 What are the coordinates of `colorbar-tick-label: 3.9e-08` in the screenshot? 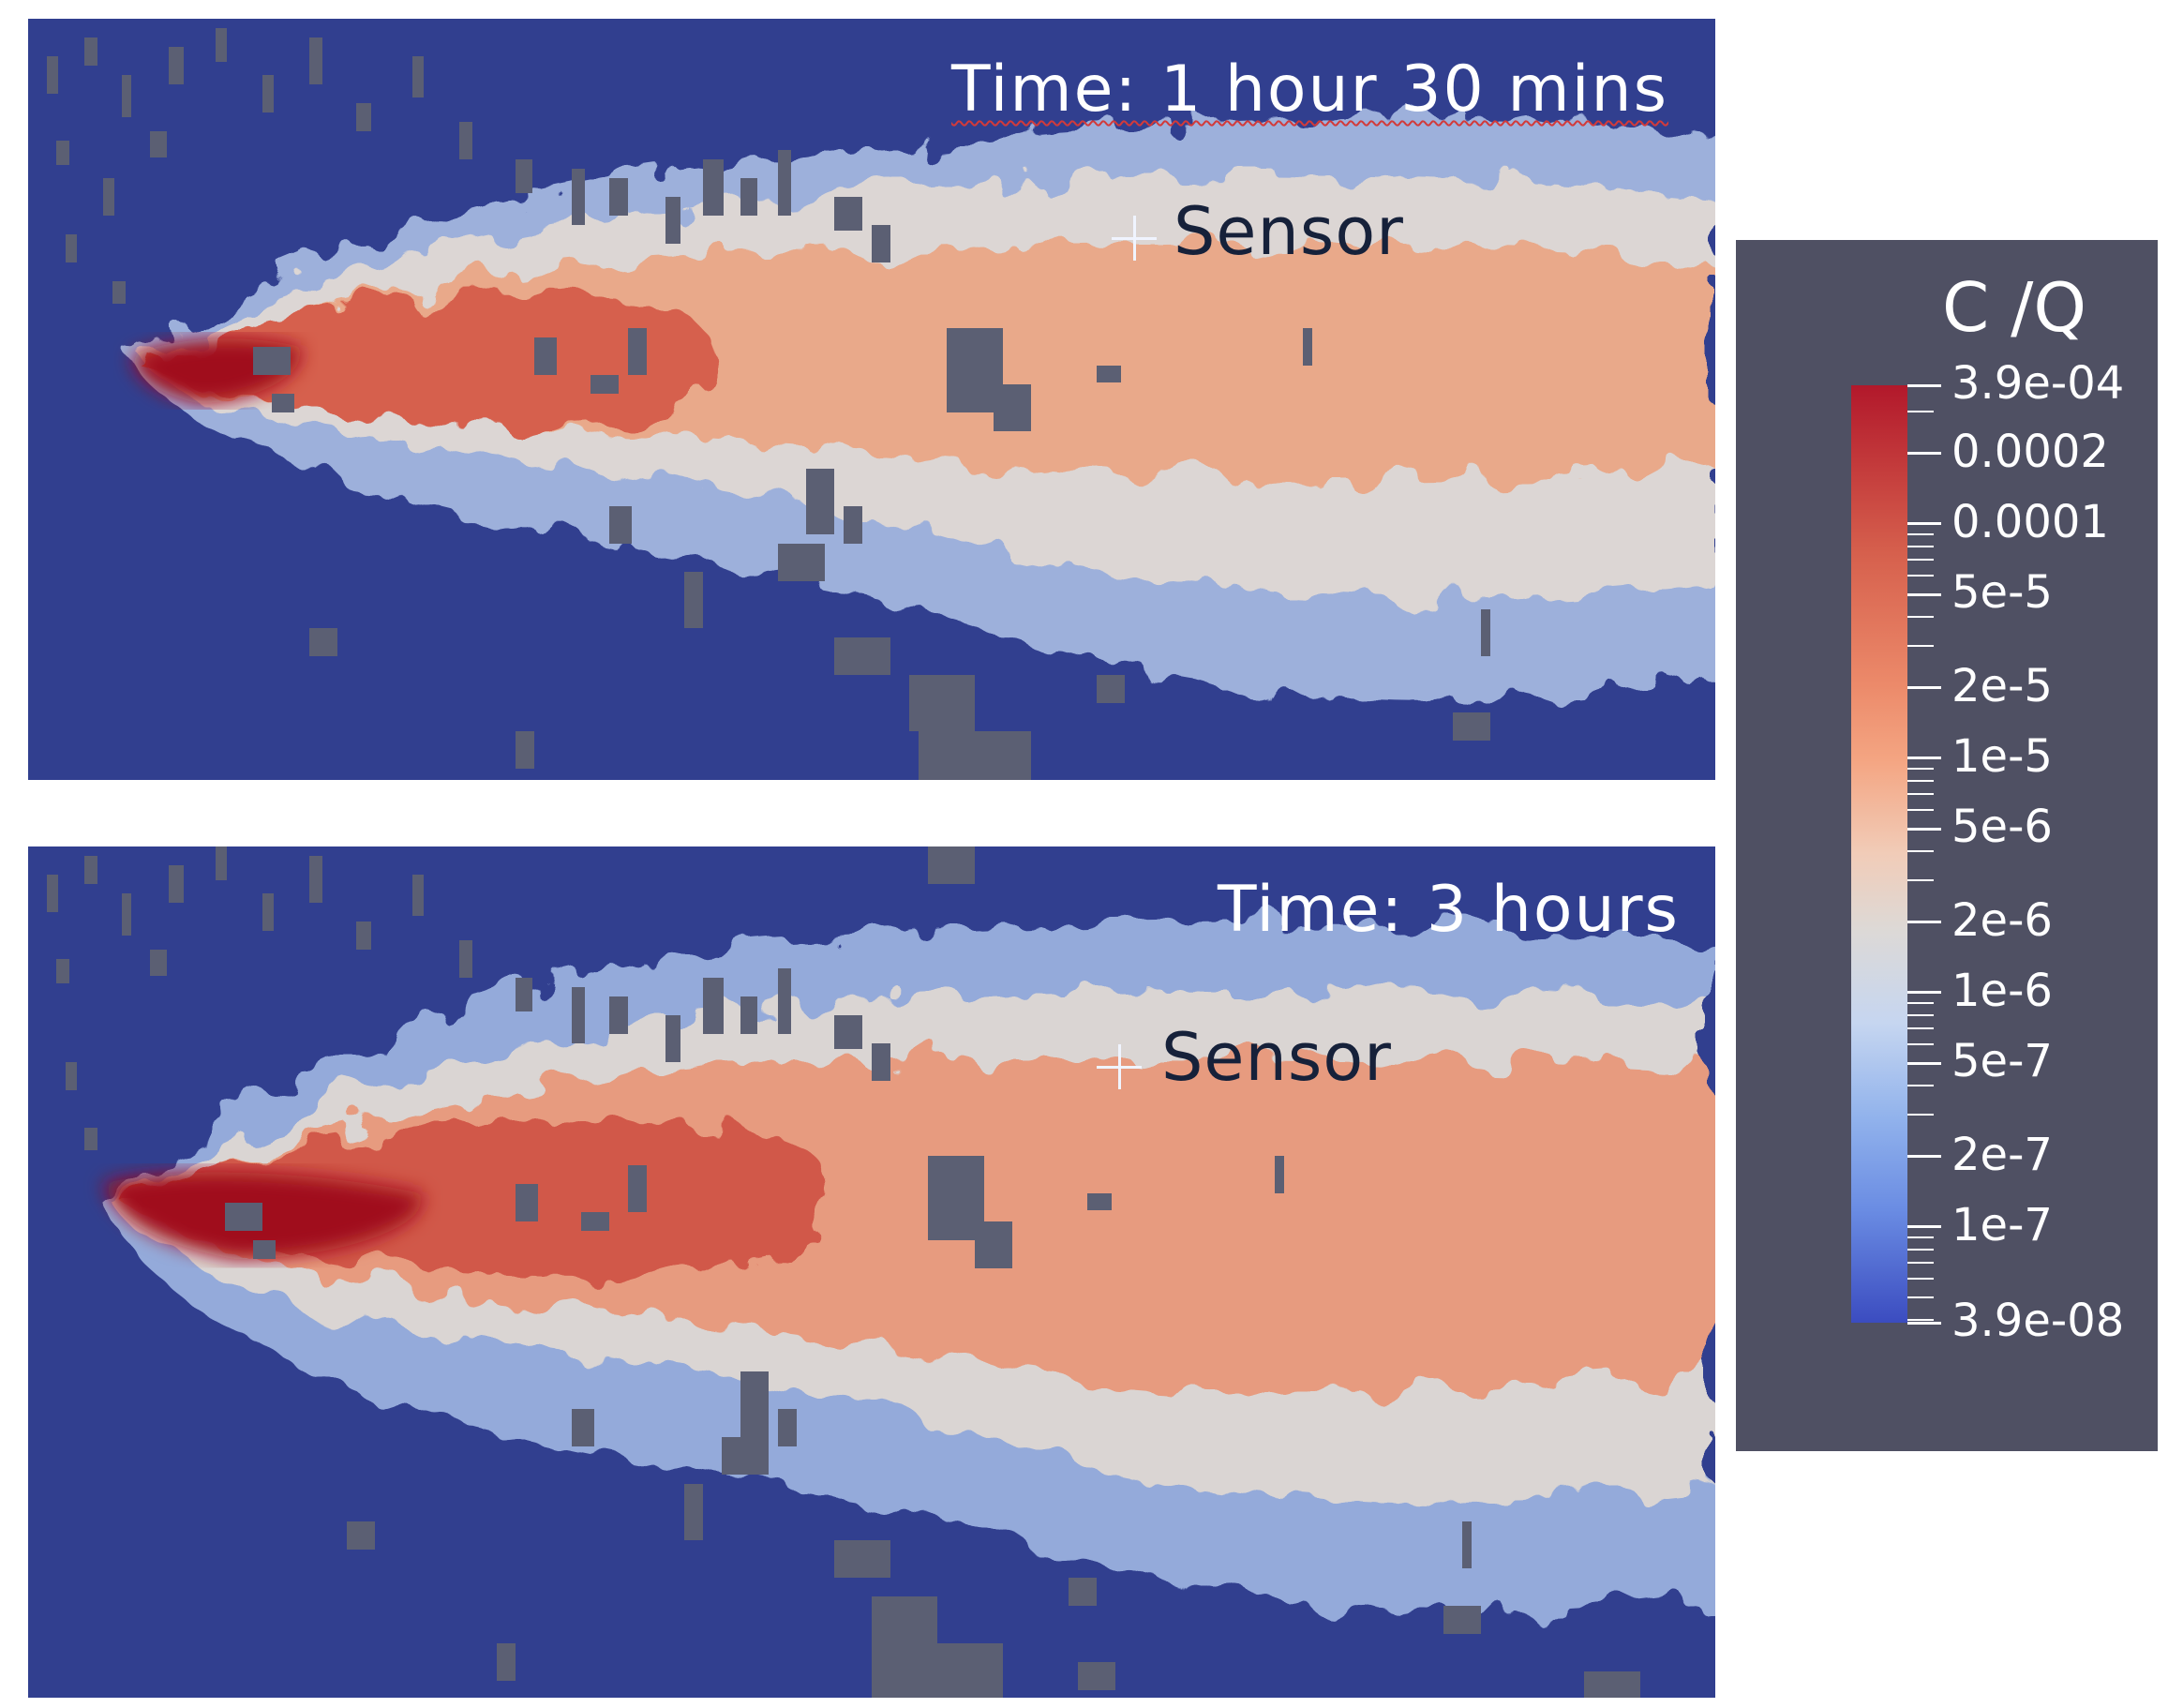 It's located at (2038, 1321).